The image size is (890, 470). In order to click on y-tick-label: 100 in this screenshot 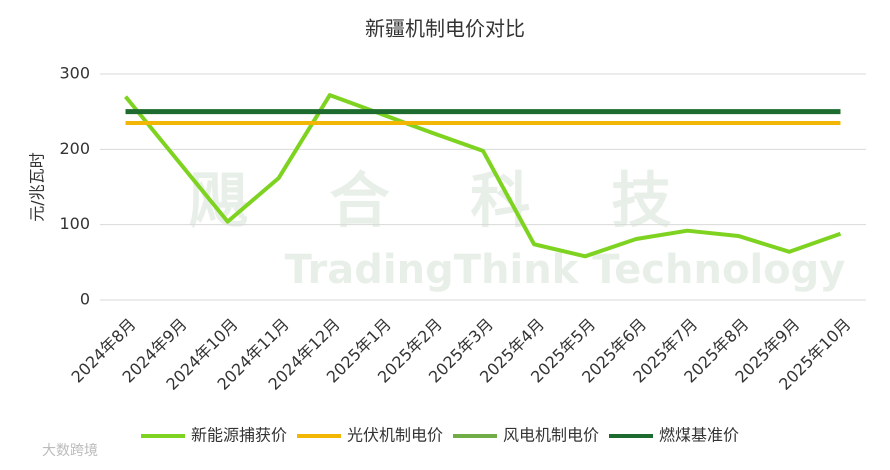, I will do `click(74, 223)`.